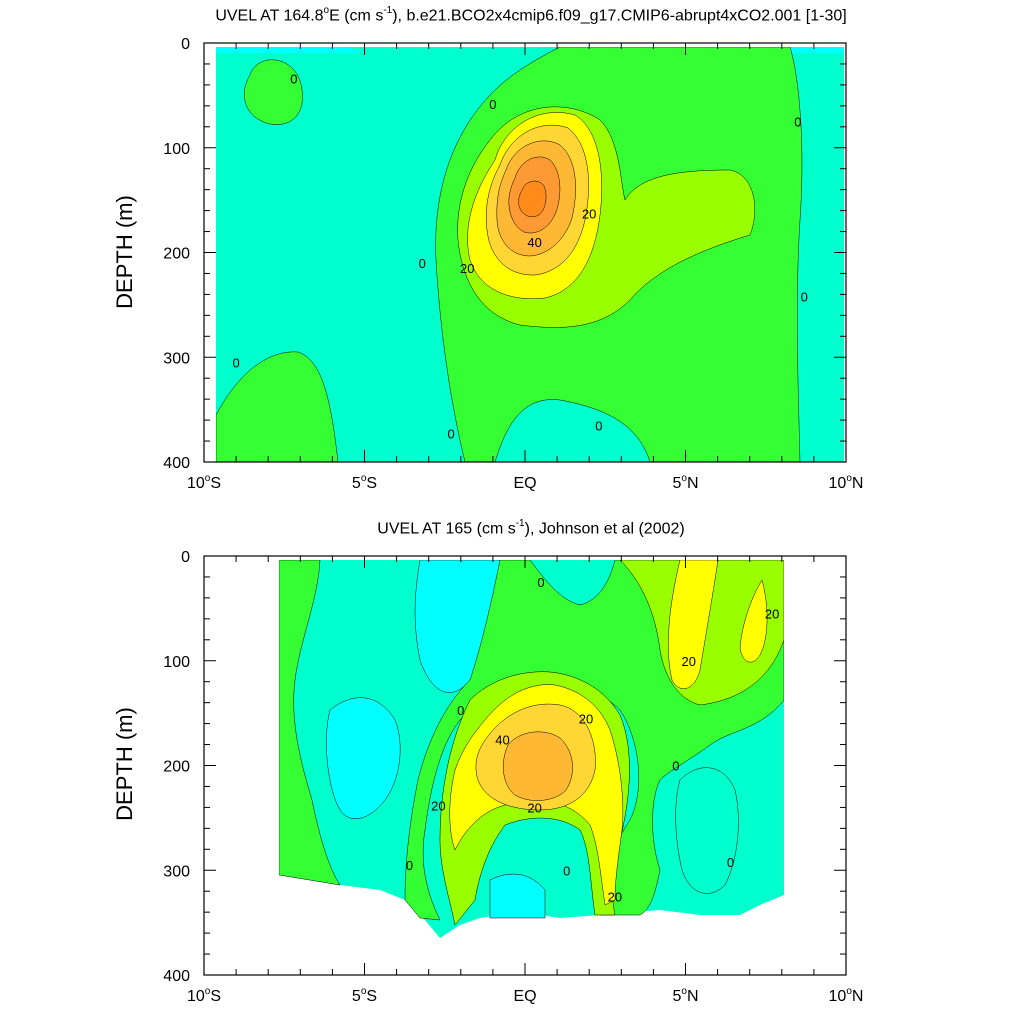  Describe the element at coordinates (185, 557) in the screenshot. I see `bottom-ytick-label: 0` at that location.